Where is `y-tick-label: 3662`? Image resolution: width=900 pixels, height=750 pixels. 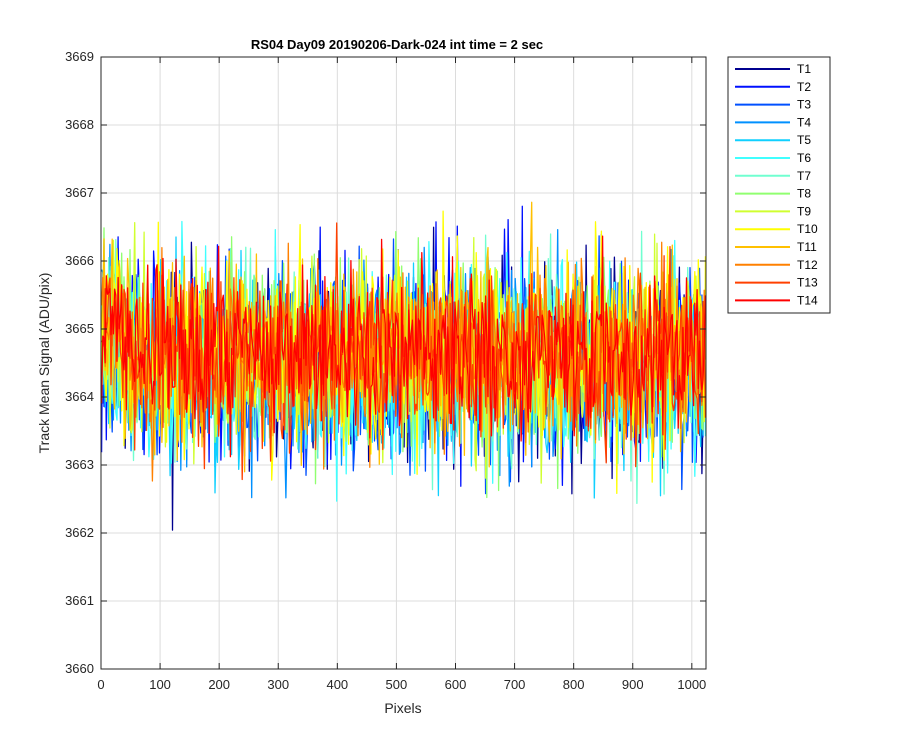 y-tick-label: 3662 is located at coordinates (79, 532).